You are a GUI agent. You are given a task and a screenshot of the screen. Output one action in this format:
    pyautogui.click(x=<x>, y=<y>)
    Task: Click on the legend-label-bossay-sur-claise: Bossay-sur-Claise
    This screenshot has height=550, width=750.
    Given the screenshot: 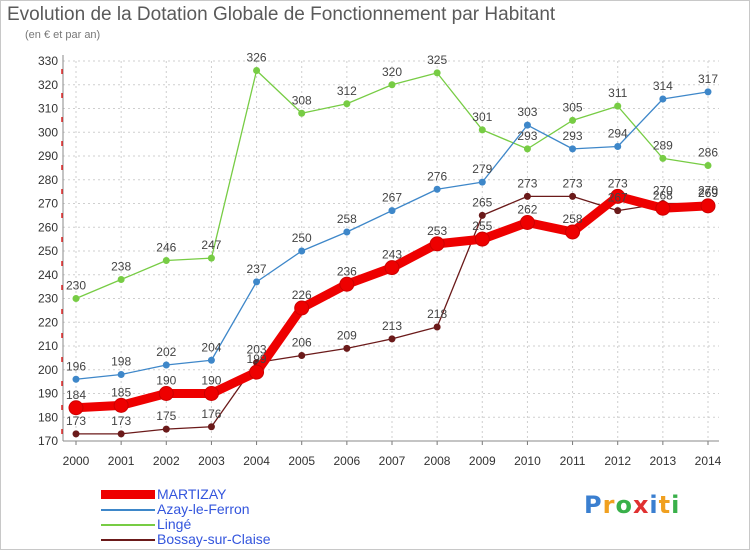 What is the action you would take?
    pyautogui.click(x=214, y=539)
    